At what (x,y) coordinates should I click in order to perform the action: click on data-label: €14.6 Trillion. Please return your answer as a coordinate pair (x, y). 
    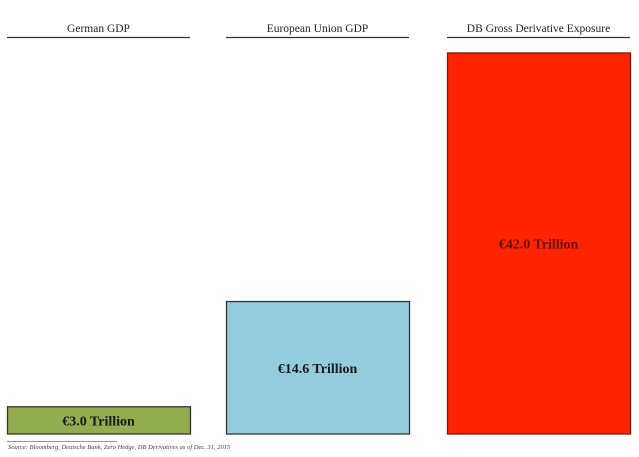
    Looking at the image, I should click on (318, 369).